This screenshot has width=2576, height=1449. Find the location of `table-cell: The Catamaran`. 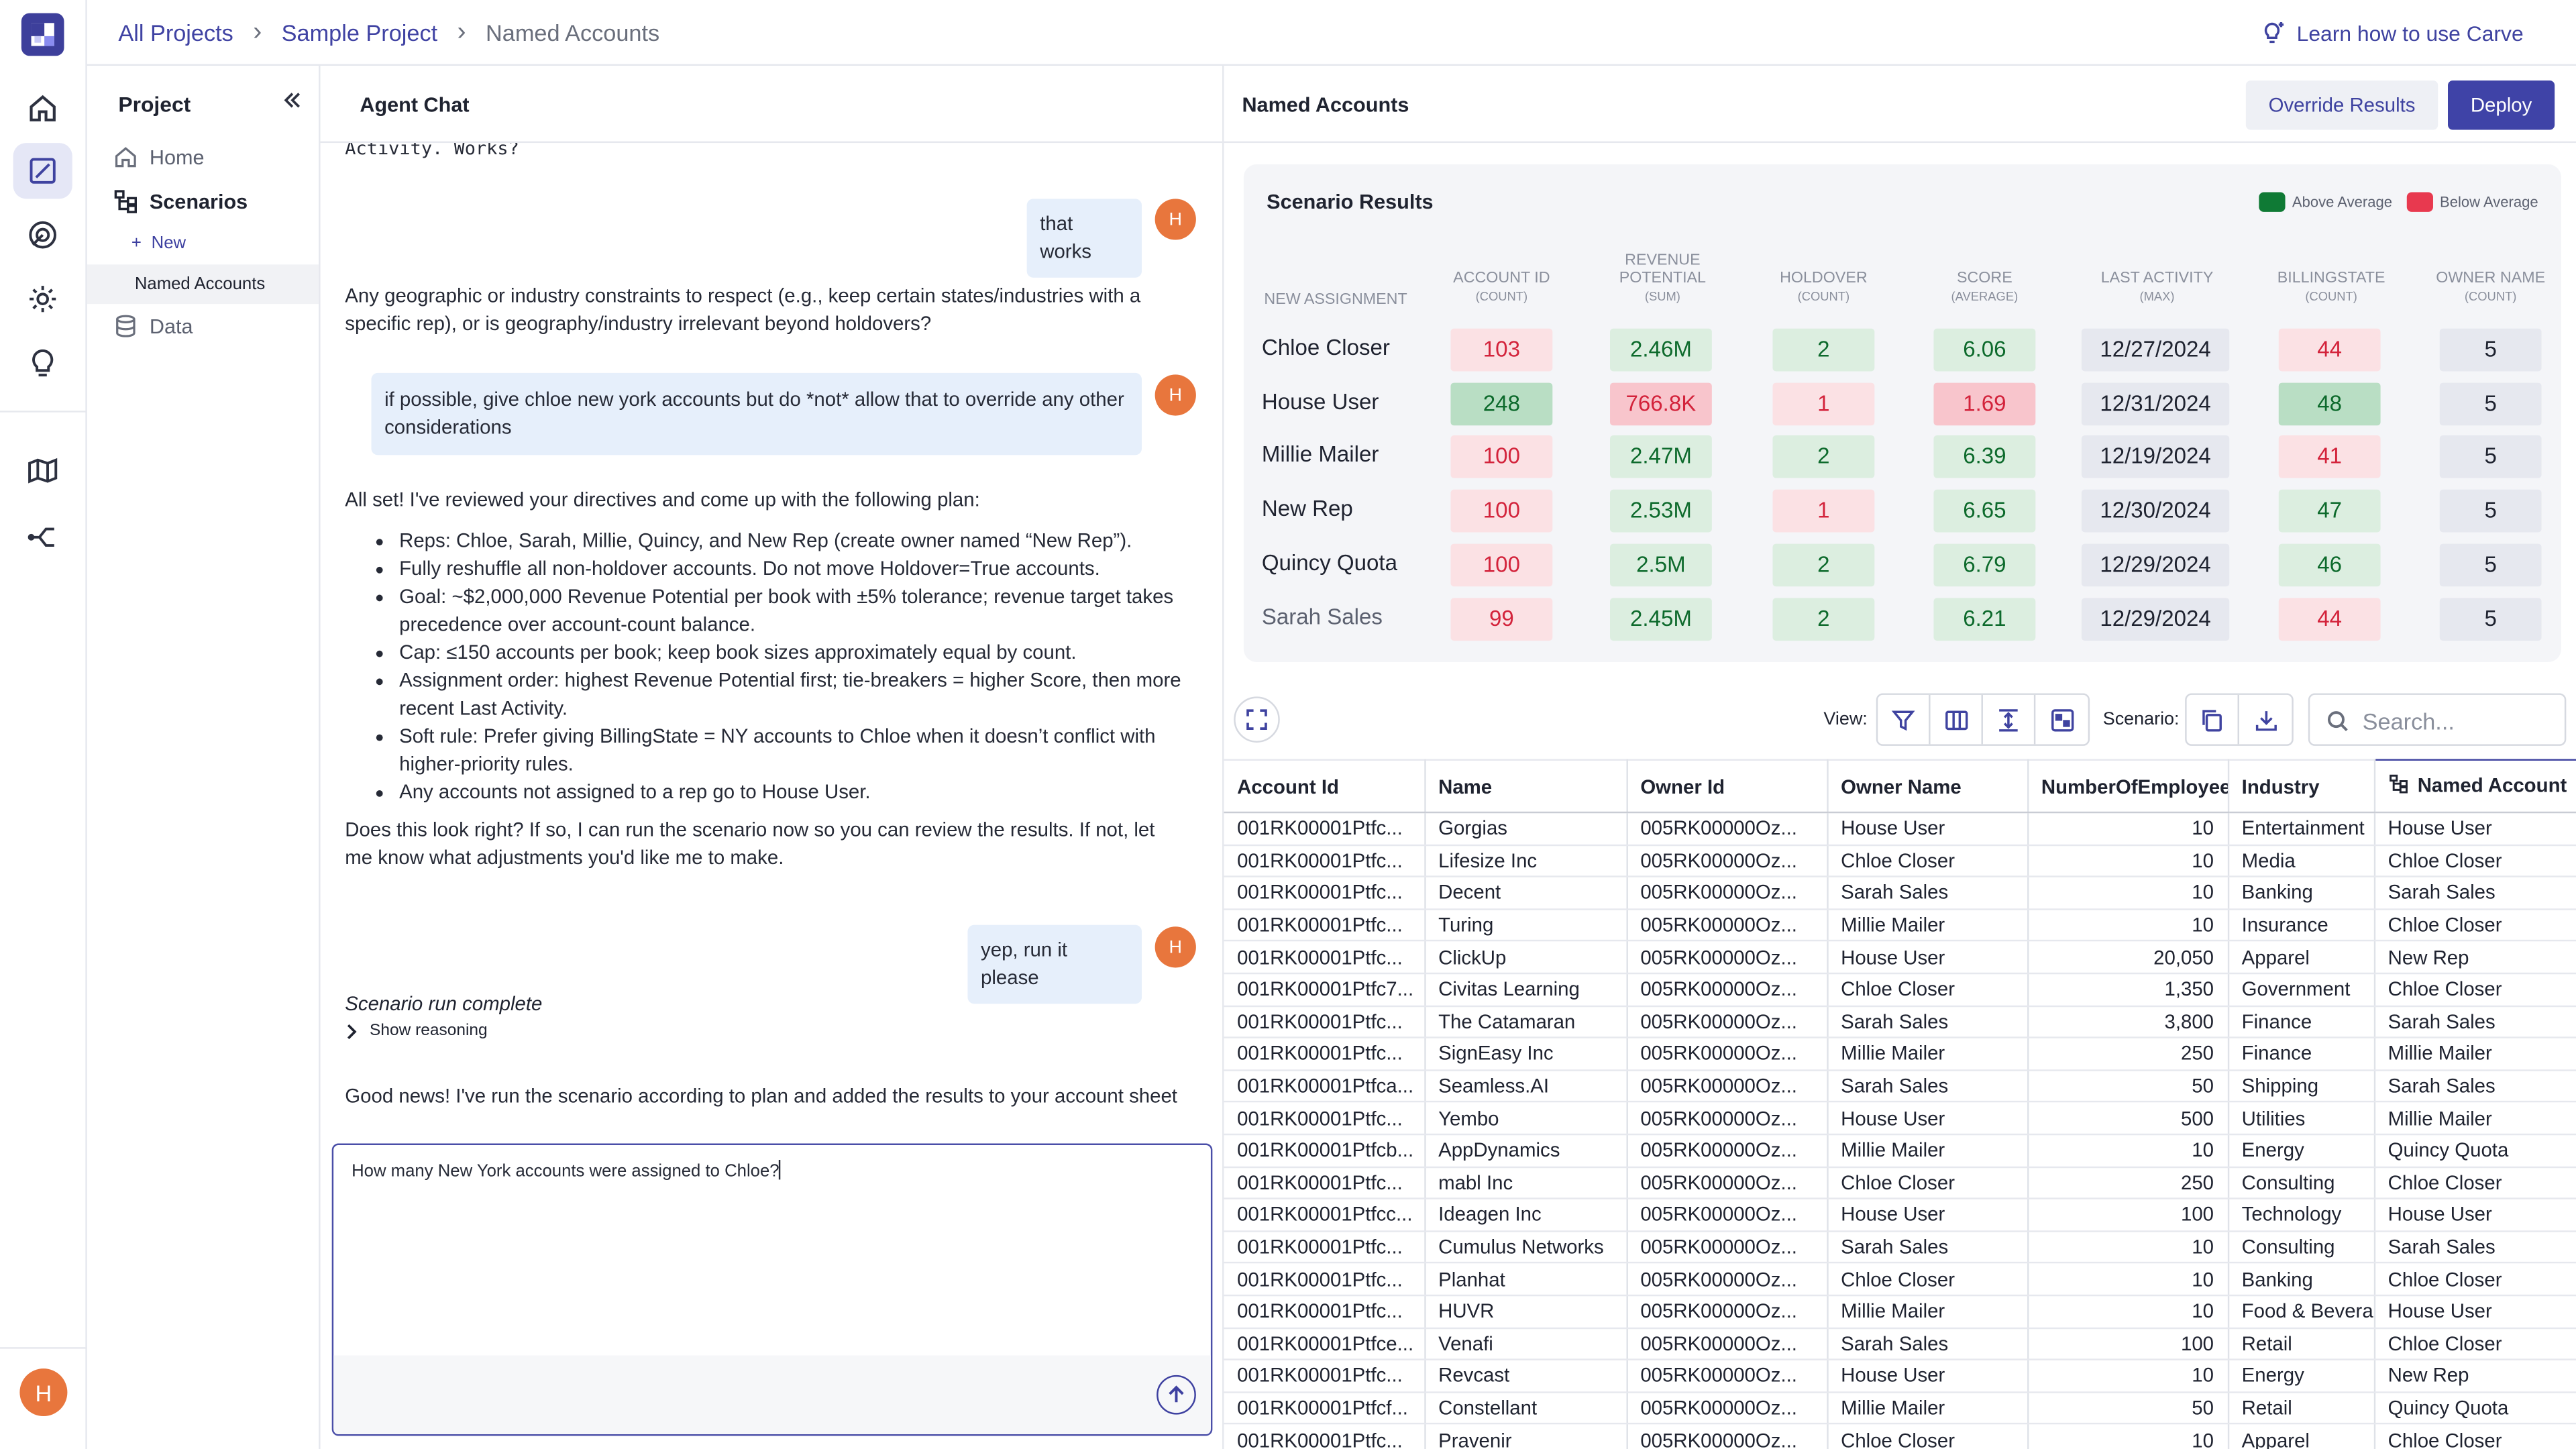

table-cell: The Catamaran is located at coordinates (1525, 1022).